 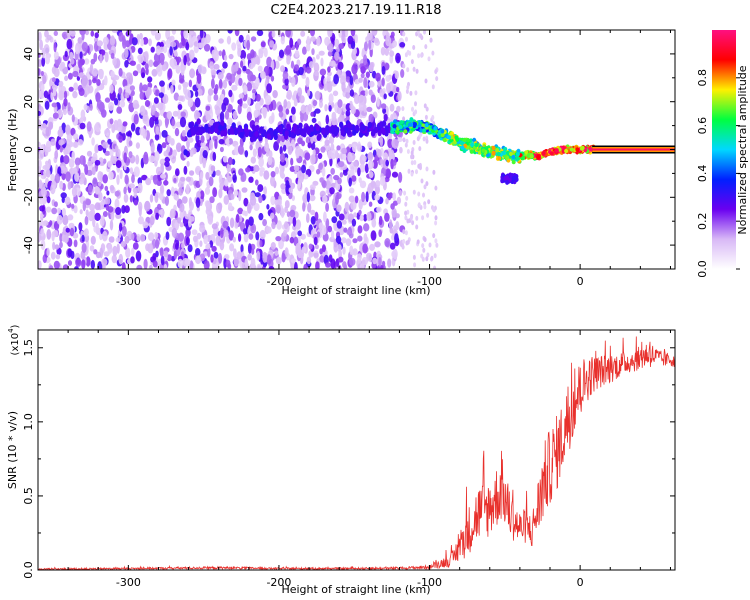 I want to click on snr-scale-factor: (x104), so click(x=14, y=339).